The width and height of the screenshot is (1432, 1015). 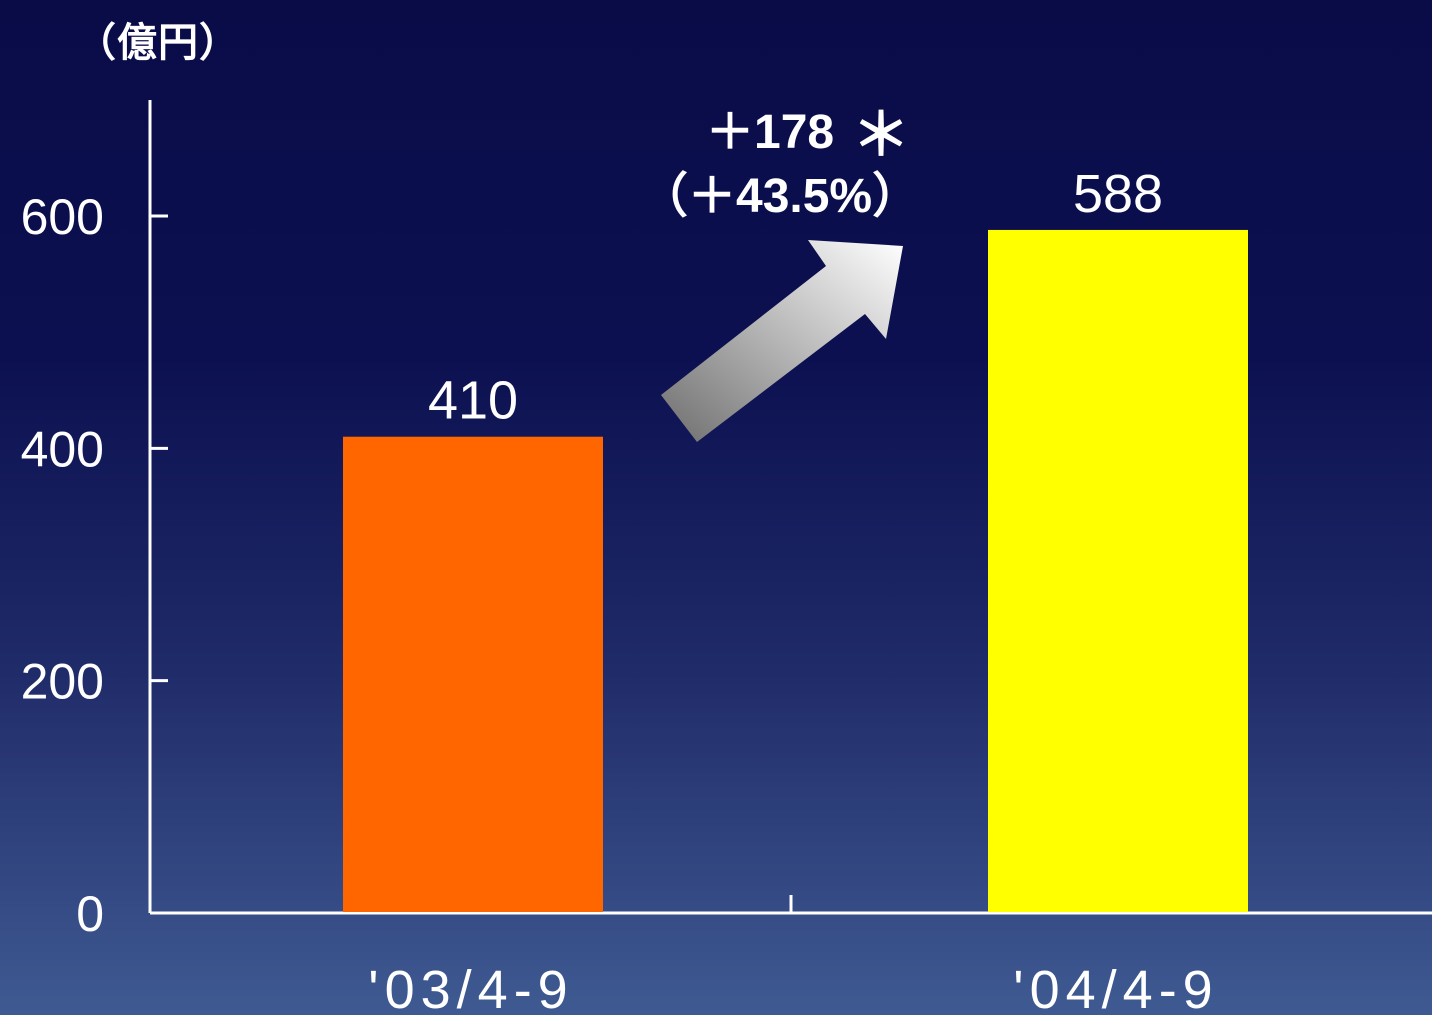 What do you see at coordinates (782, 341) in the screenshot?
I see `increase-arrow-icon` at bounding box center [782, 341].